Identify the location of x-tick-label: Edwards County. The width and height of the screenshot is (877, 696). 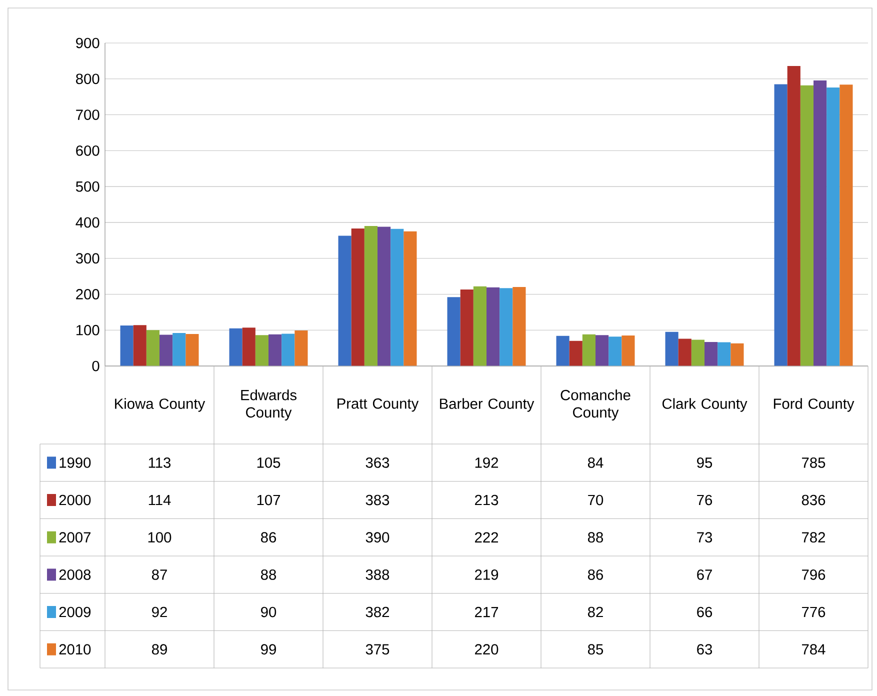
(268, 405).